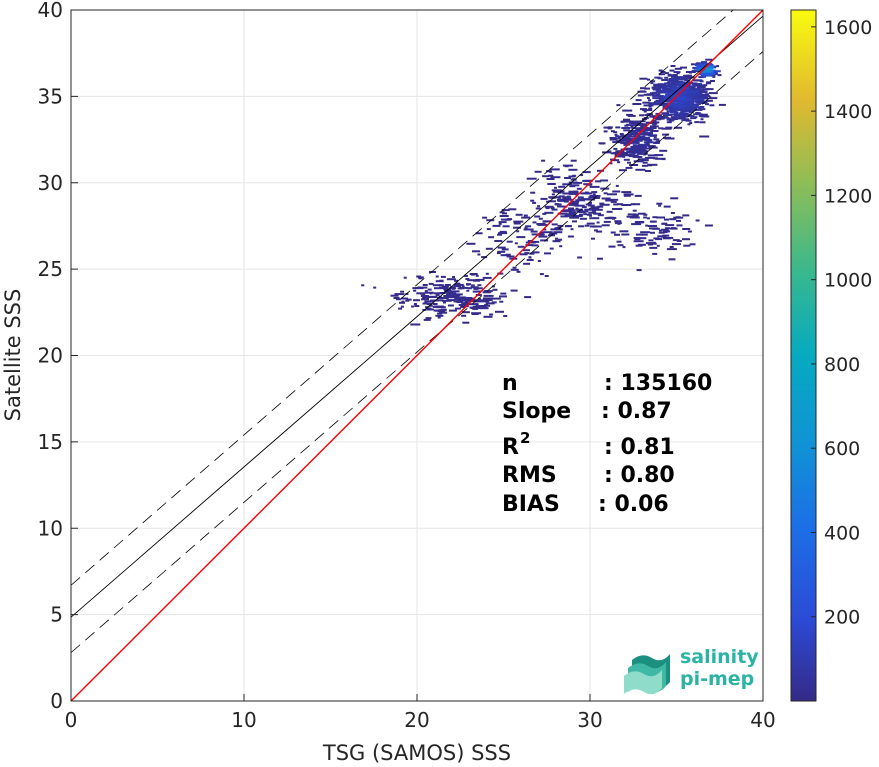 This screenshot has width=879, height=767. What do you see at coordinates (50, 96) in the screenshot?
I see `y-tick-label-7: 35` at bounding box center [50, 96].